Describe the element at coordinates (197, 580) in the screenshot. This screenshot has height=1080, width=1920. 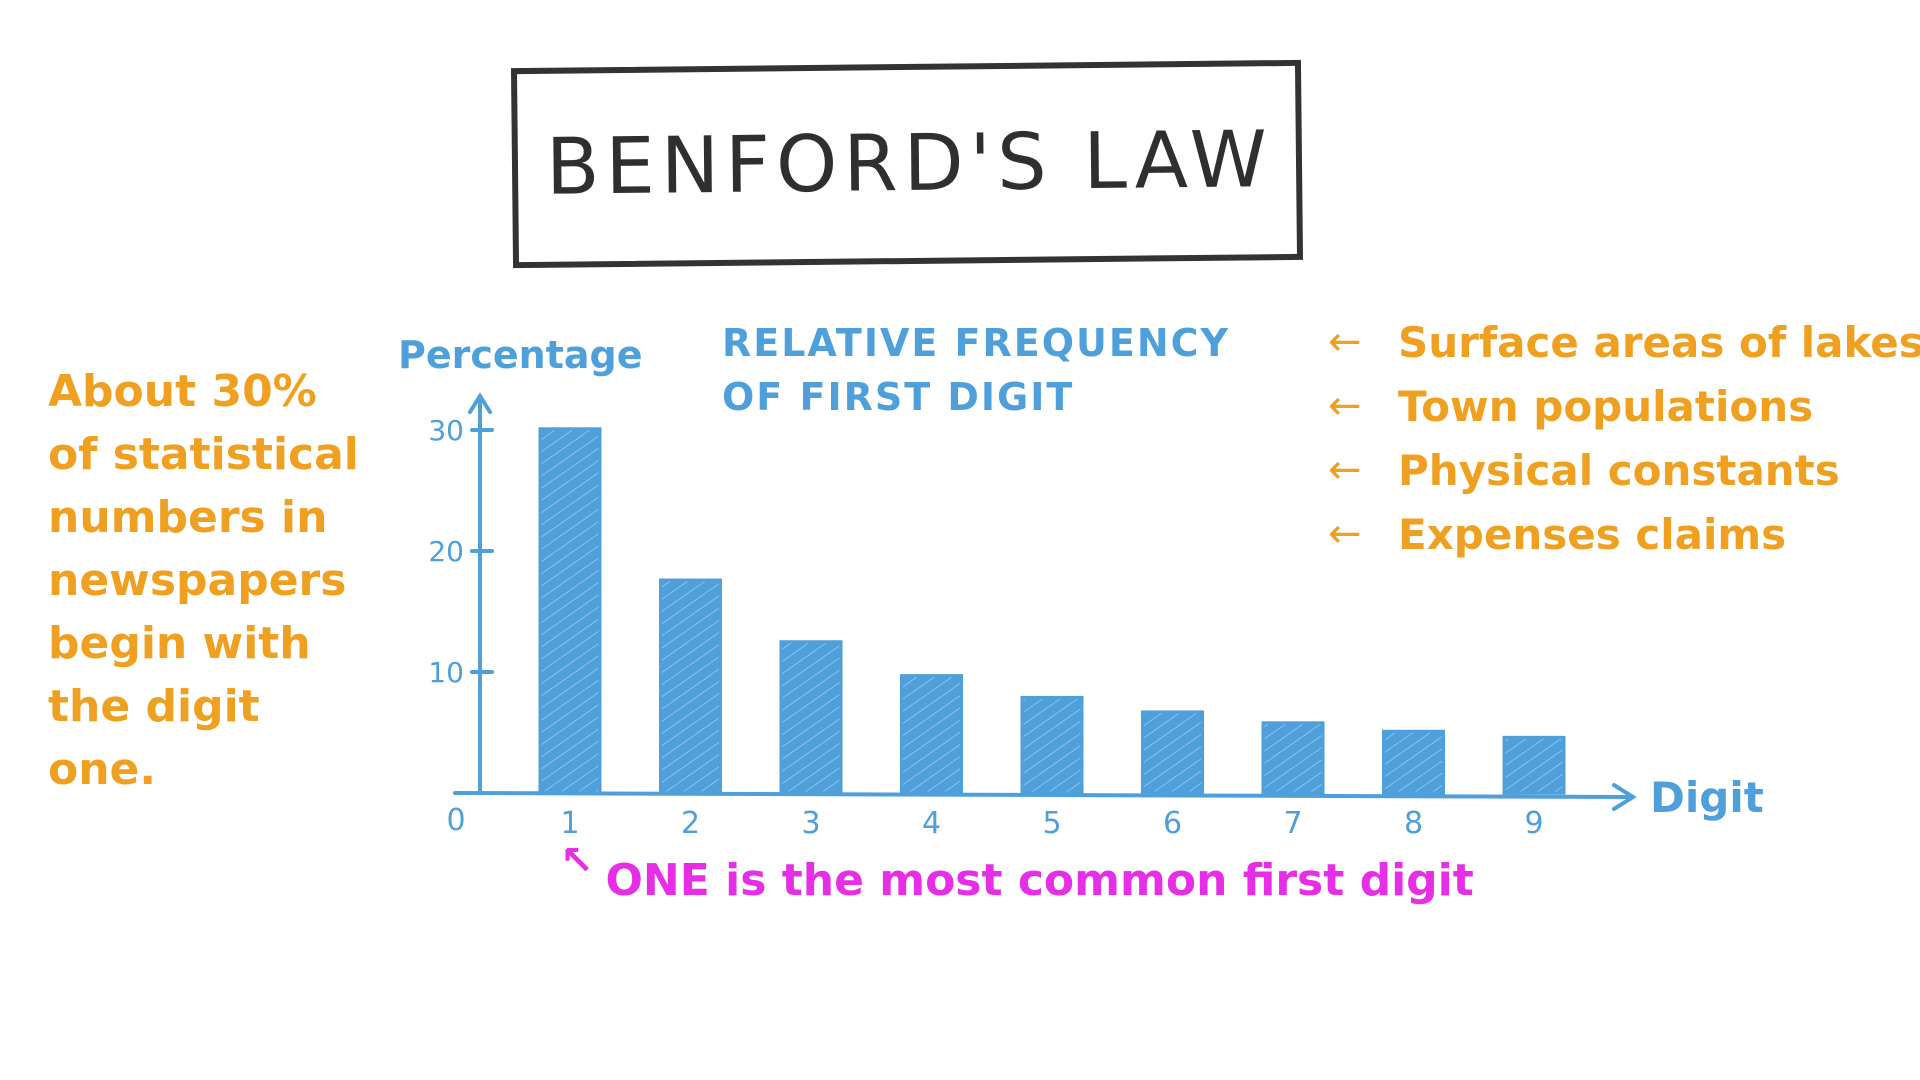
I see `left-note-line: newspapers` at that location.